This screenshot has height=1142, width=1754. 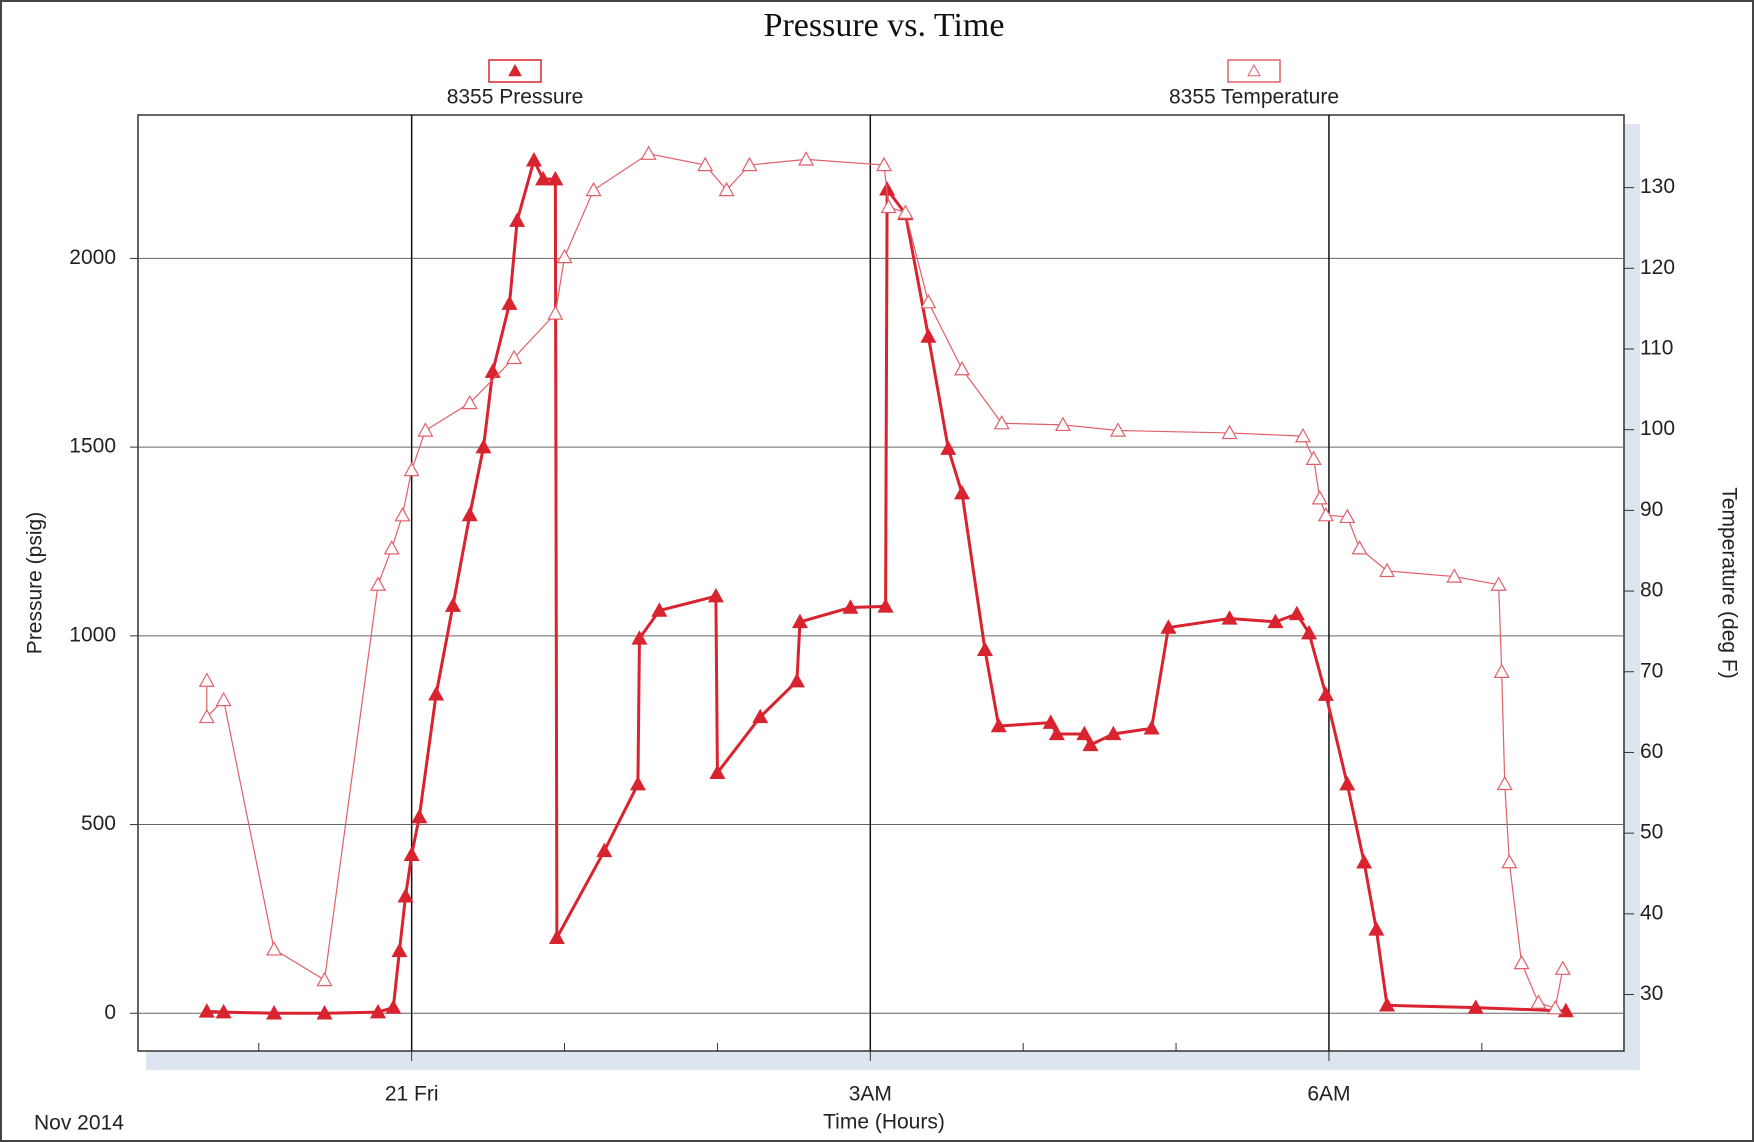 I want to click on y2-tick-label: 30, so click(x=1651, y=993).